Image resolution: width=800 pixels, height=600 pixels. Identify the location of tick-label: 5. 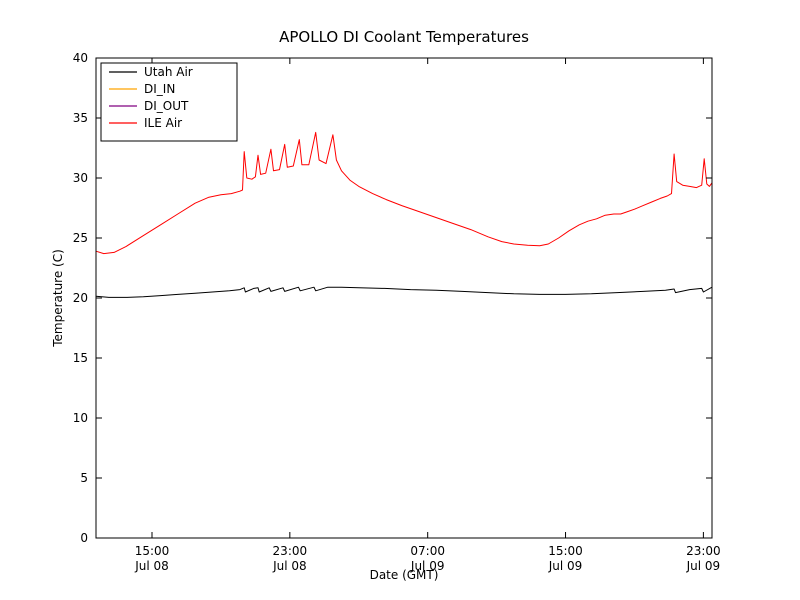
(84, 478).